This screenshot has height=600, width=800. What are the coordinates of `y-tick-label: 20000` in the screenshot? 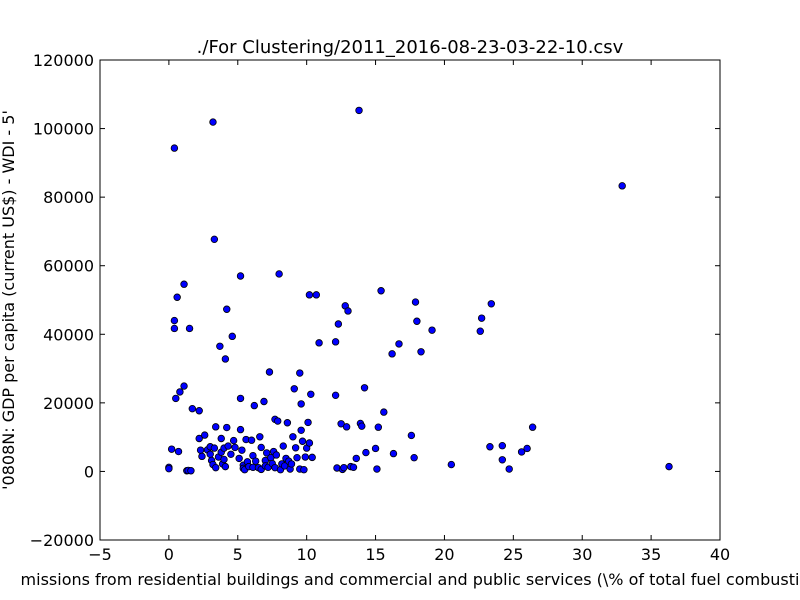 It's located at (68, 403).